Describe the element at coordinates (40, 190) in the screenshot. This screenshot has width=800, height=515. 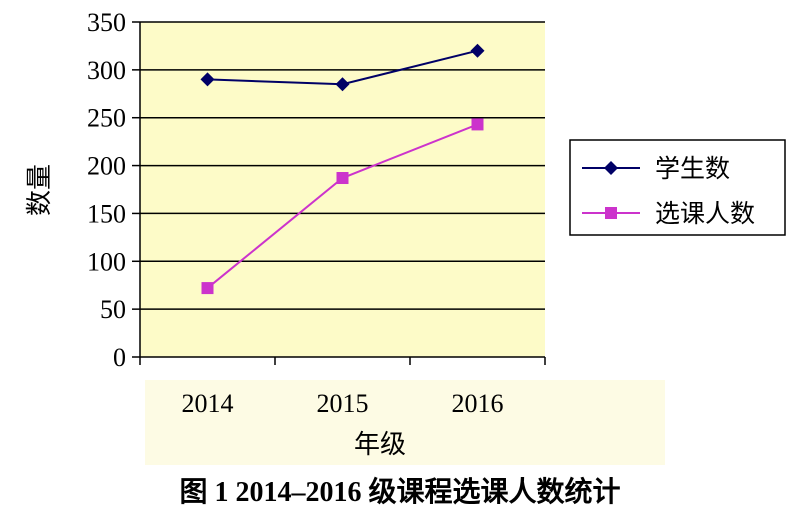
I see `y-axis-title: 数量` at that location.